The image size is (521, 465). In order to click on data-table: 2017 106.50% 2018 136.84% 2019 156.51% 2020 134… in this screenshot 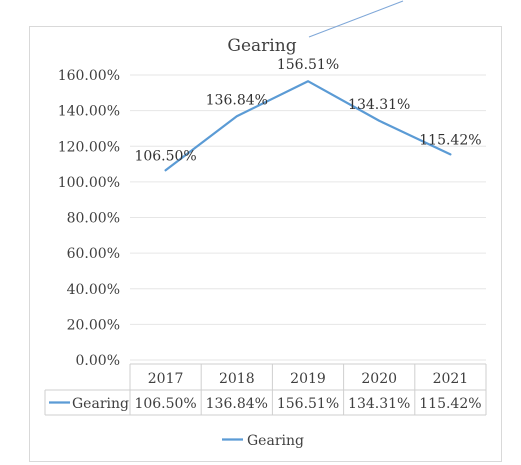, I will do `click(265, 389)`.